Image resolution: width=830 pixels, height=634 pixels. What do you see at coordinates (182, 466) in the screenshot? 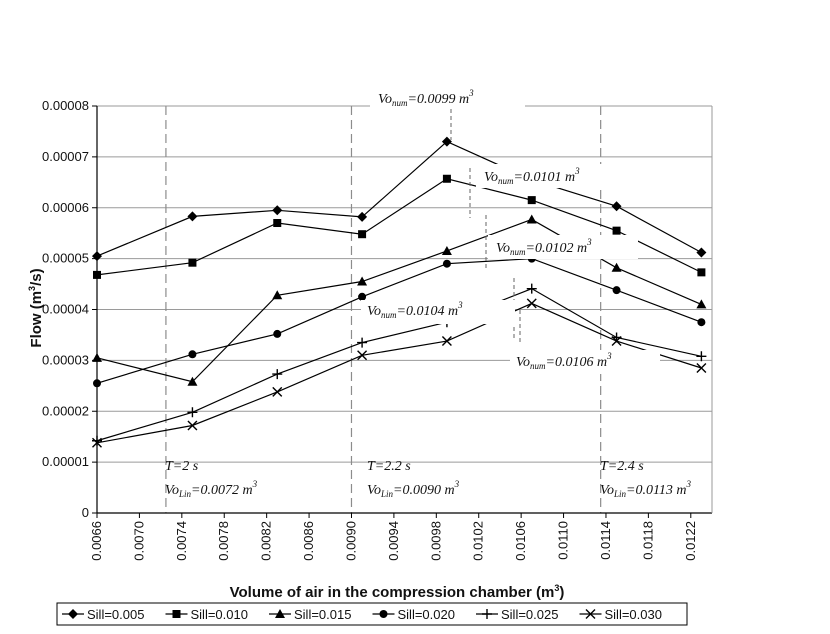
I see `period-label: T=2 s` at bounding box center [182, 466].